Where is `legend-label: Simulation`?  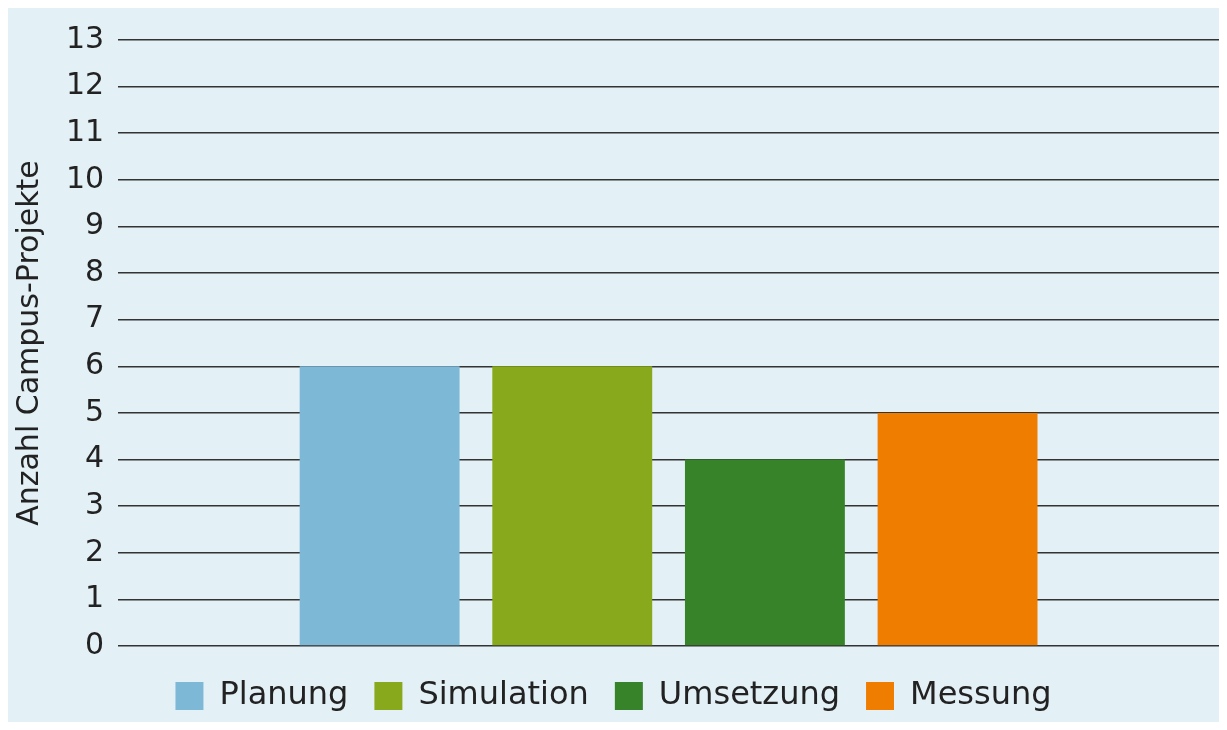 legend-label: Simulation is located at coordinates (503, 693).